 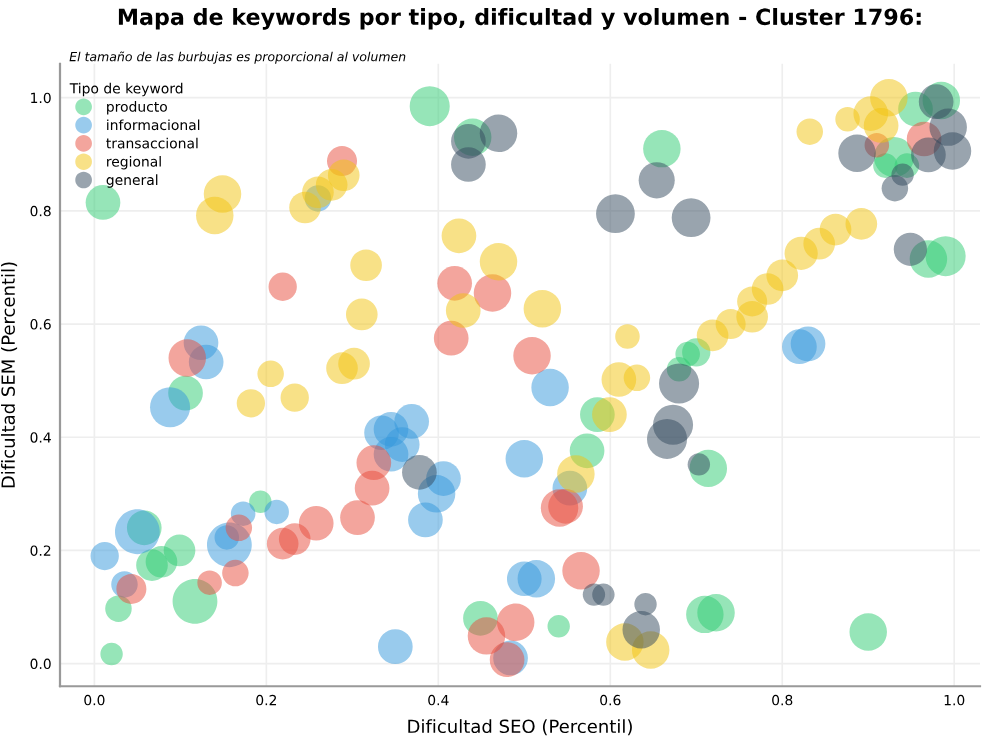 I want to click on y-axis-title: Dificultad SEM (Percentil), so click(x=9, y=375).